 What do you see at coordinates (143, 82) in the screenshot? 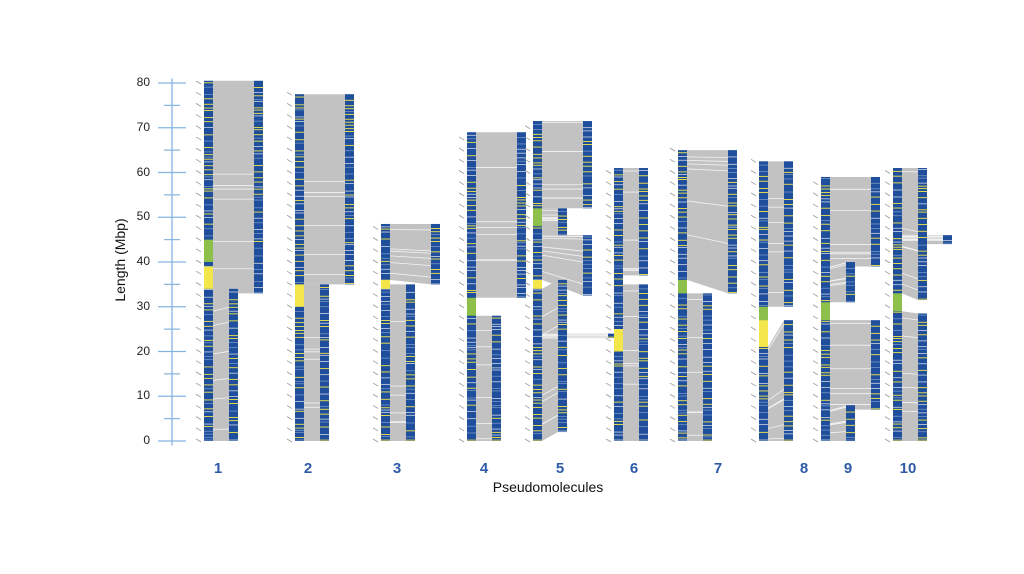
I see `y-tick-label: 80` at bounding box center [143, 82].